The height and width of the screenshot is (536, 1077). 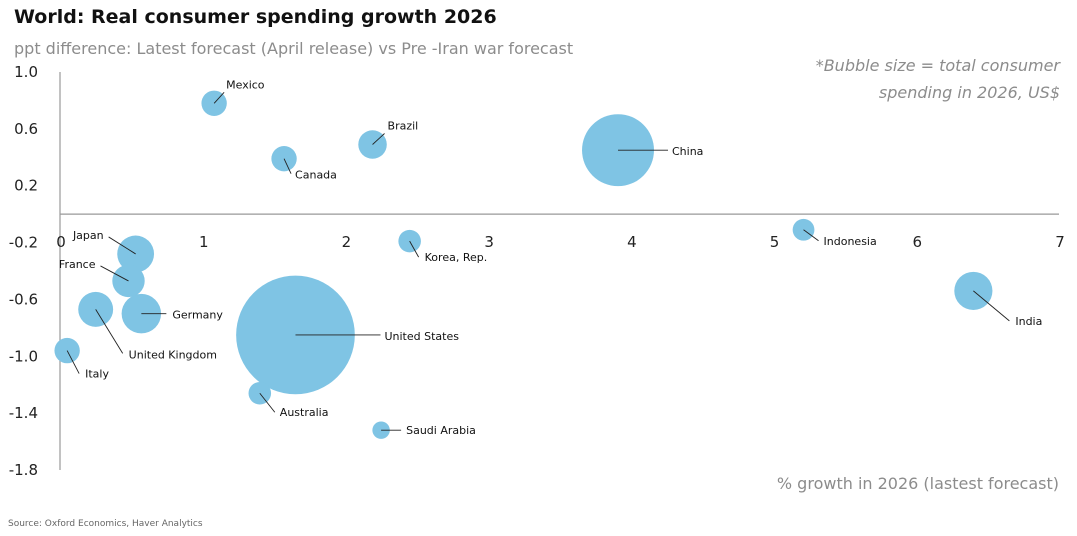 What do you see at coordinates (109, 331) in the screenshot?
I see `leader-united-kingdom` at bounding box center [109, 331].